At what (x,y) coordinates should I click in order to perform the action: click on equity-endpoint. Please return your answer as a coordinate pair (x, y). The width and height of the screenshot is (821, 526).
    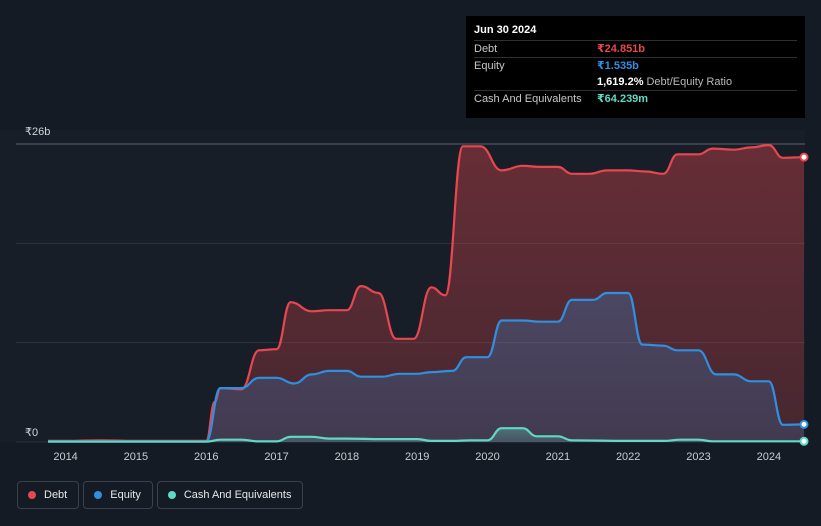
    Looking at the image, I should click on (804, 424).